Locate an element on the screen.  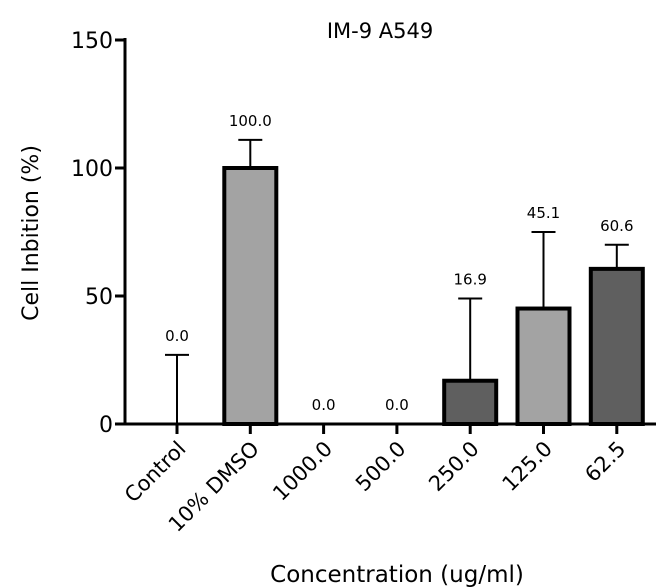
y-tick-label: 100 is located at coordinates (92, 169).